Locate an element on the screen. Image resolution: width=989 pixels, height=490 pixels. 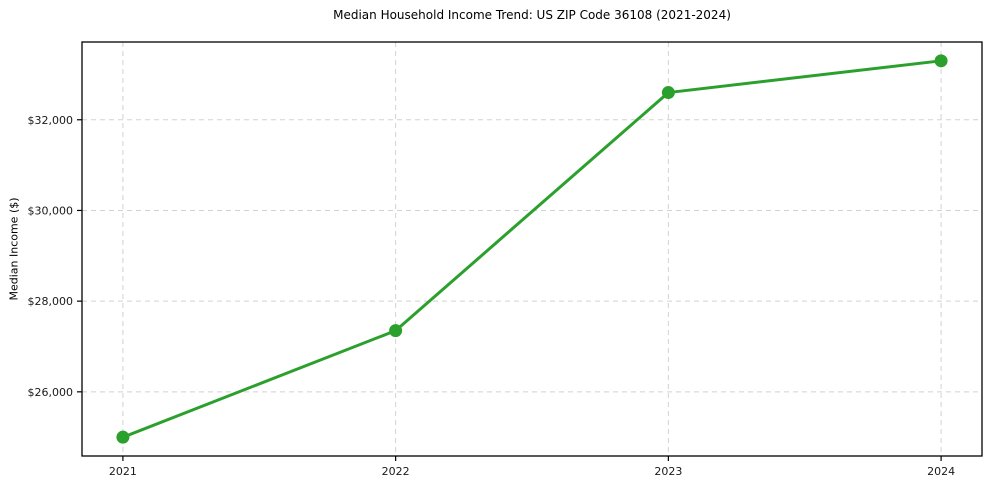
y-tick-label: $30,000 is located at coordinates (51, 210).